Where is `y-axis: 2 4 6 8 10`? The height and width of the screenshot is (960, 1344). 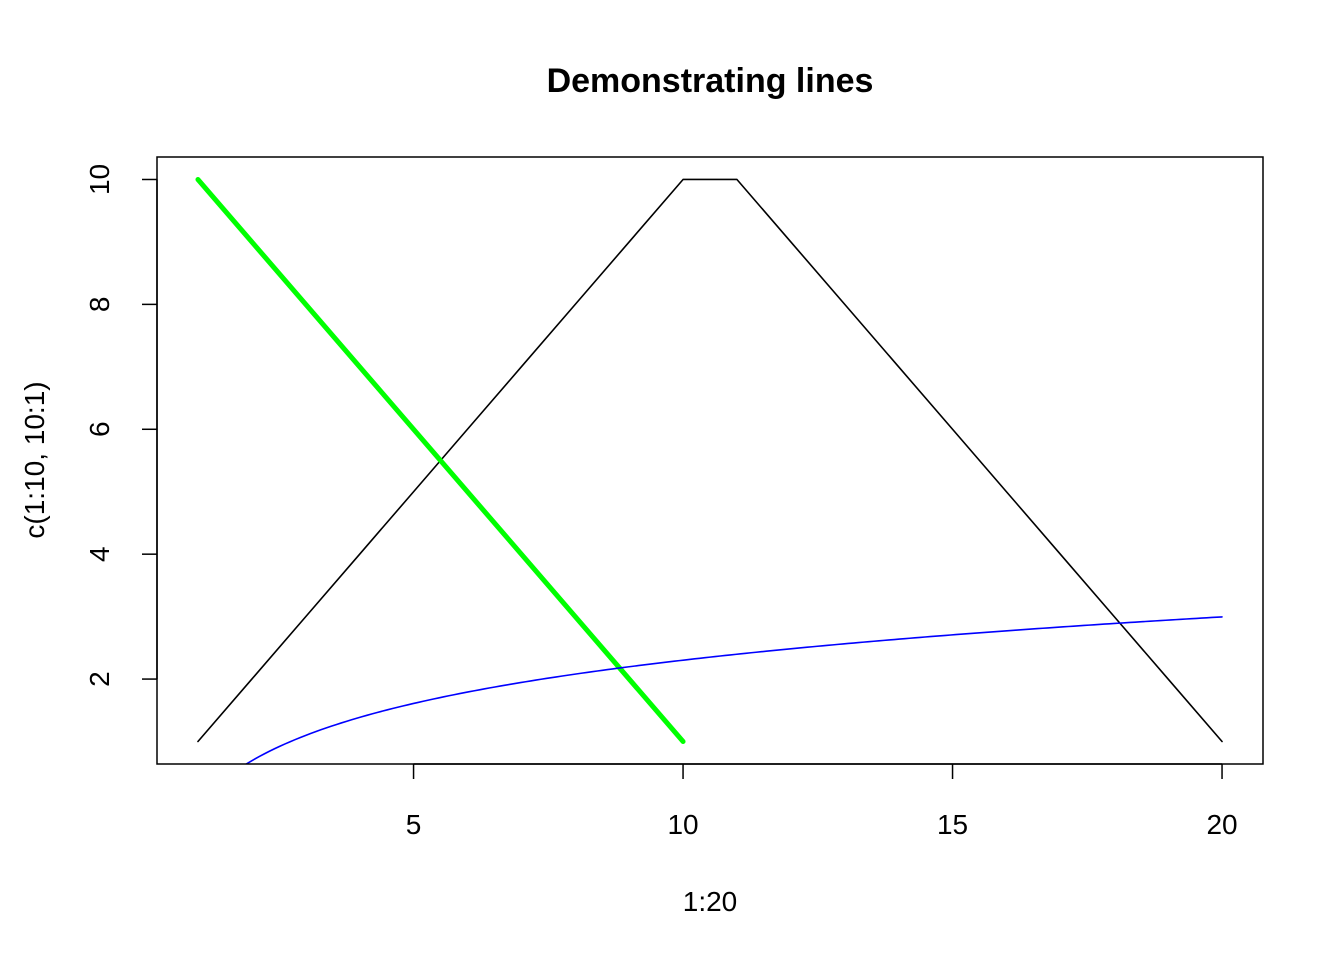
y-axis: 2 4 6 8 10 is located at coordinates (121, 425).